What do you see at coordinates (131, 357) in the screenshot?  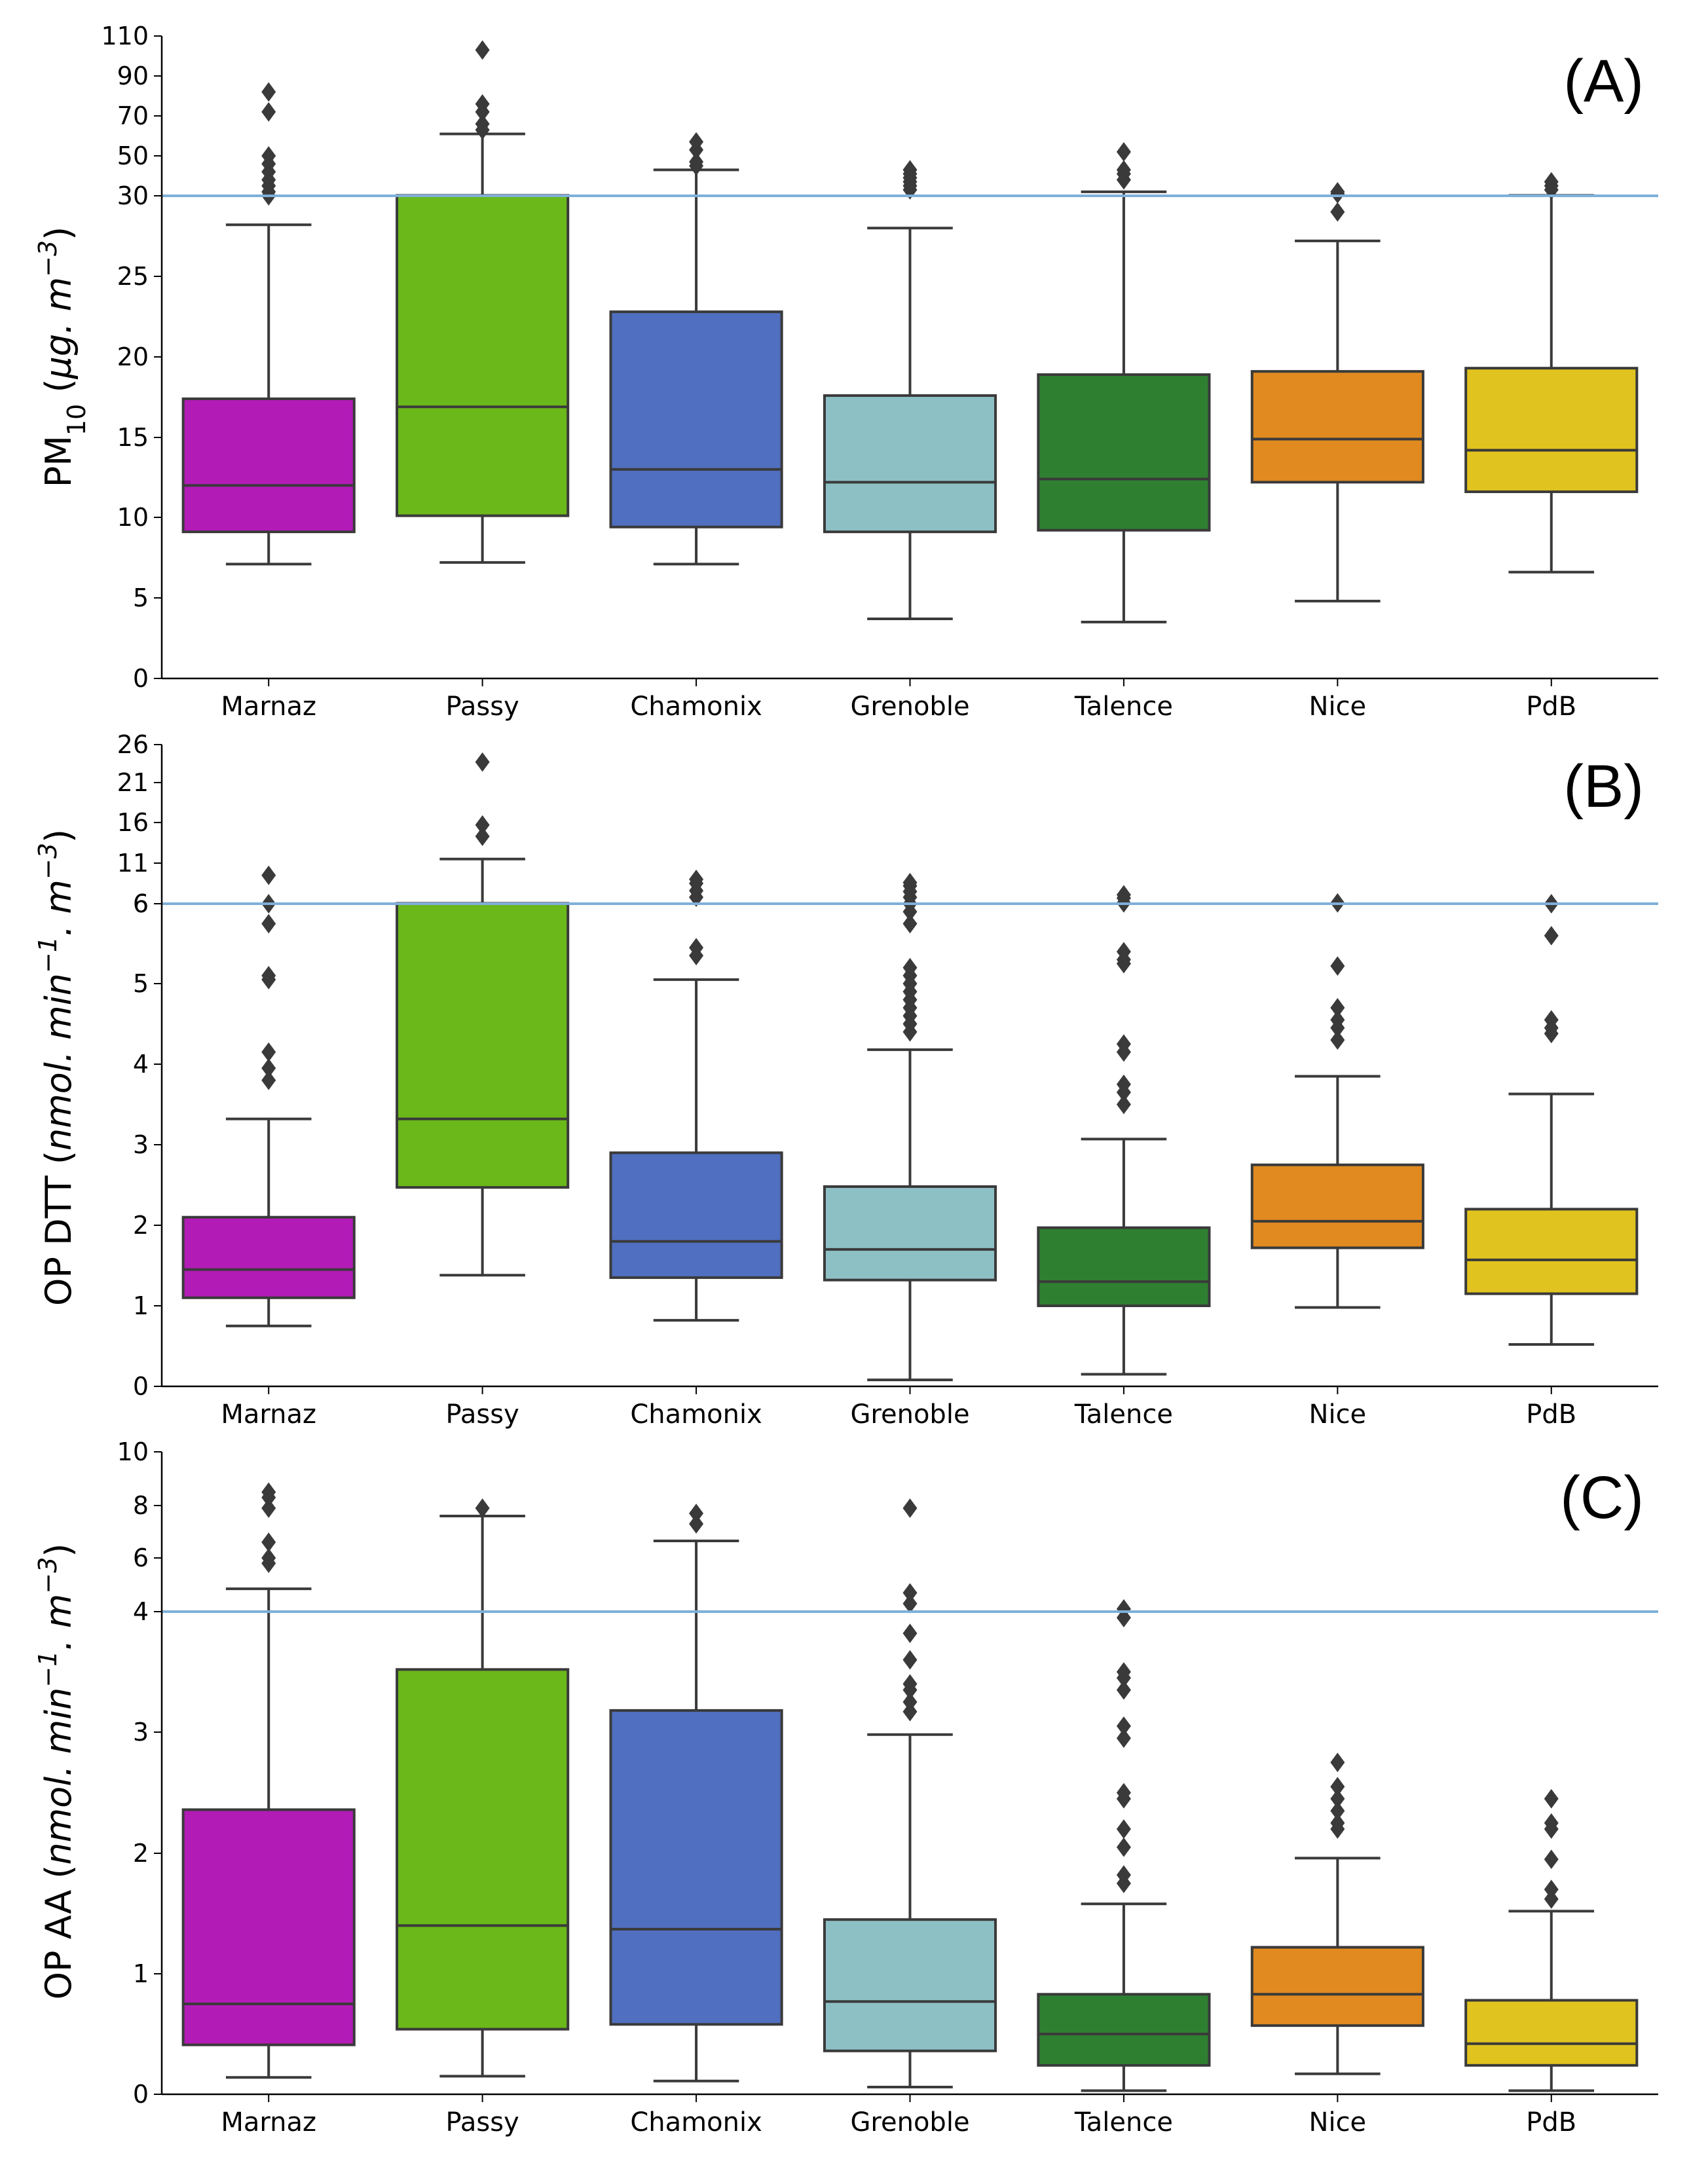 I see `panel-a-y-ticks: 0 5 10 15 20 25 30 50 70 90 110` at bounding box center [131, 357].